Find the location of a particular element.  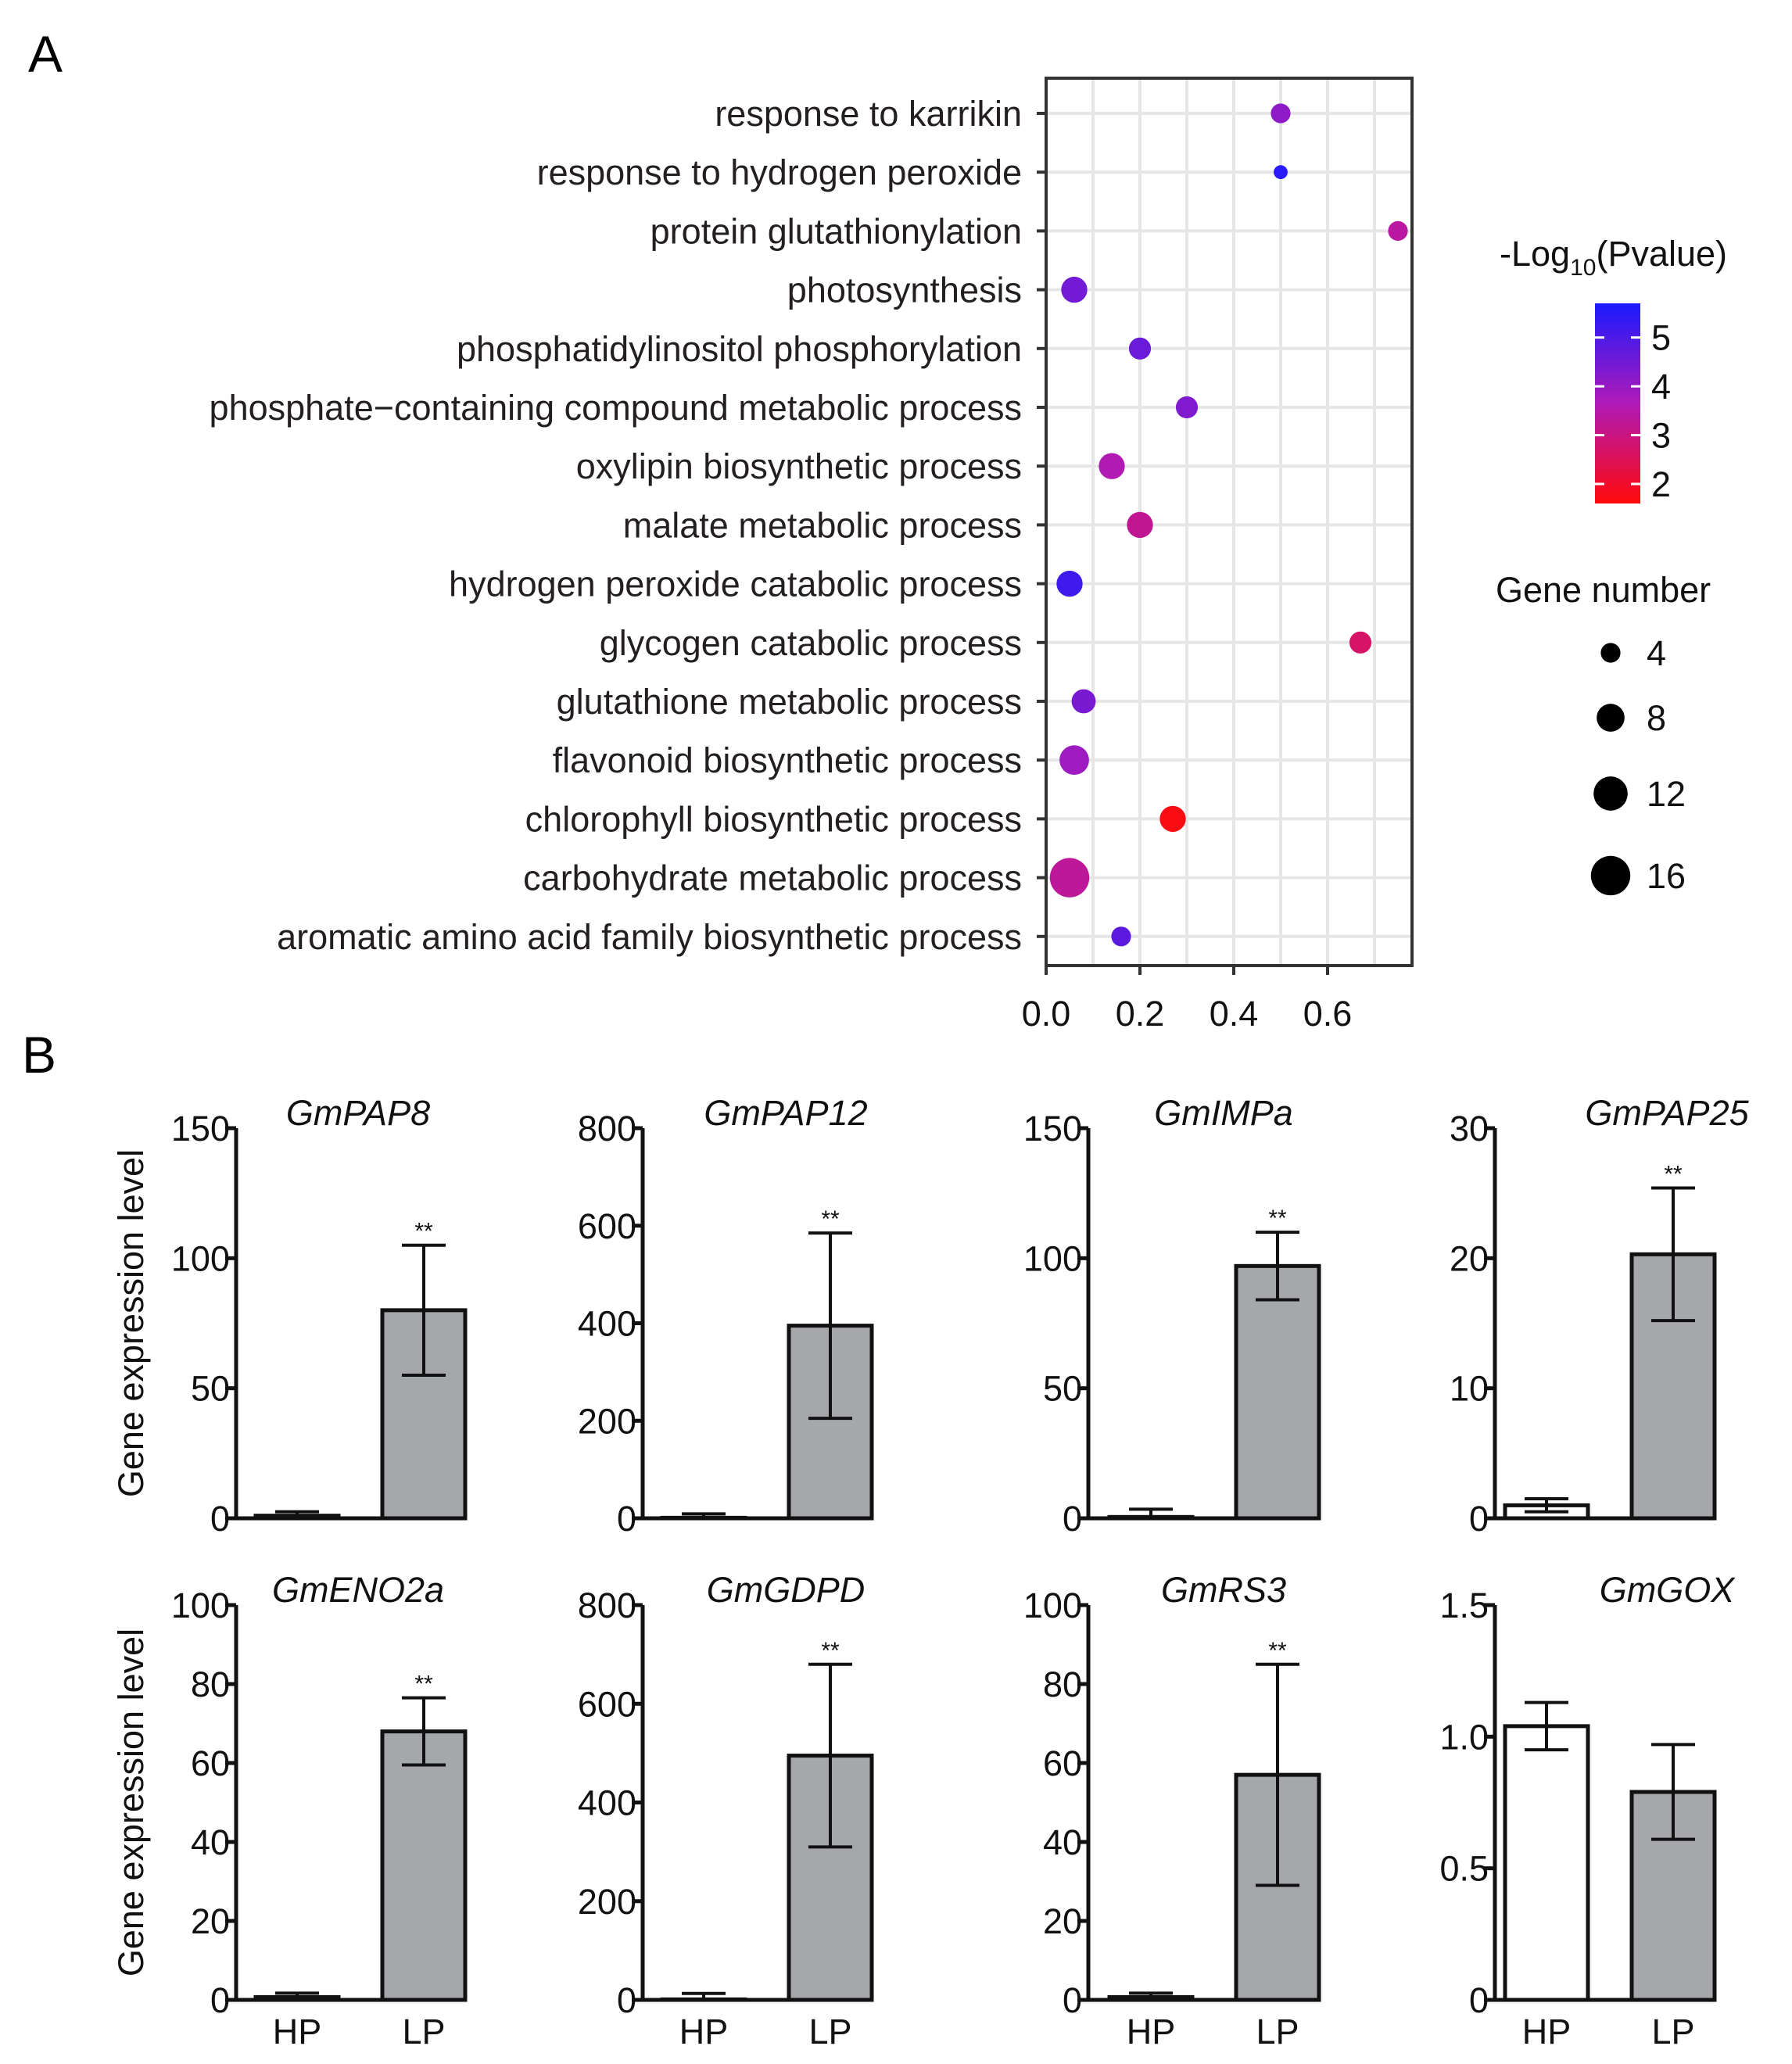

plot-grid is located at coordinates (1228, 522).